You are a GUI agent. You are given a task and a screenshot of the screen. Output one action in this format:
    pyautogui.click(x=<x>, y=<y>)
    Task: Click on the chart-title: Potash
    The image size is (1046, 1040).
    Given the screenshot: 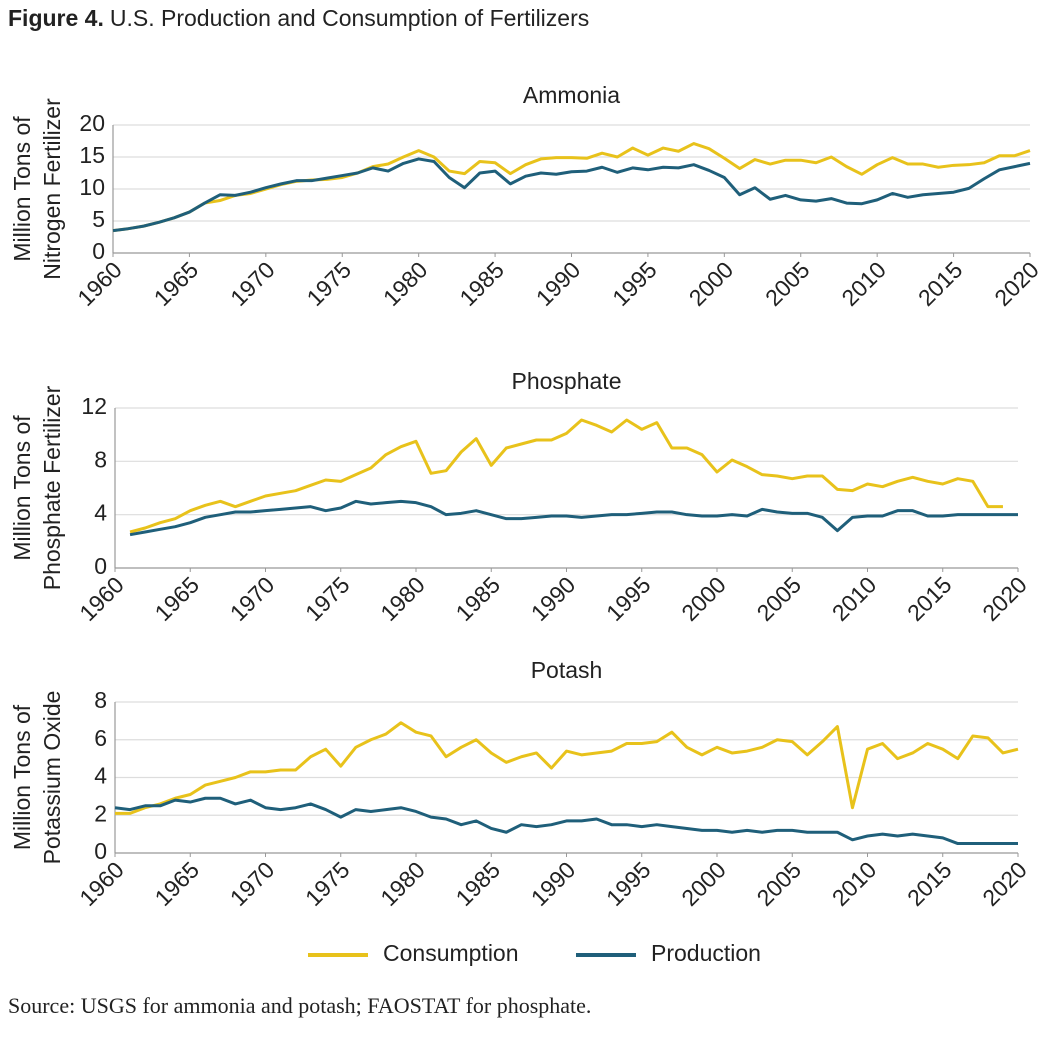 What is the action you would take?
    pyautogui.click(x=567, y=670)
    